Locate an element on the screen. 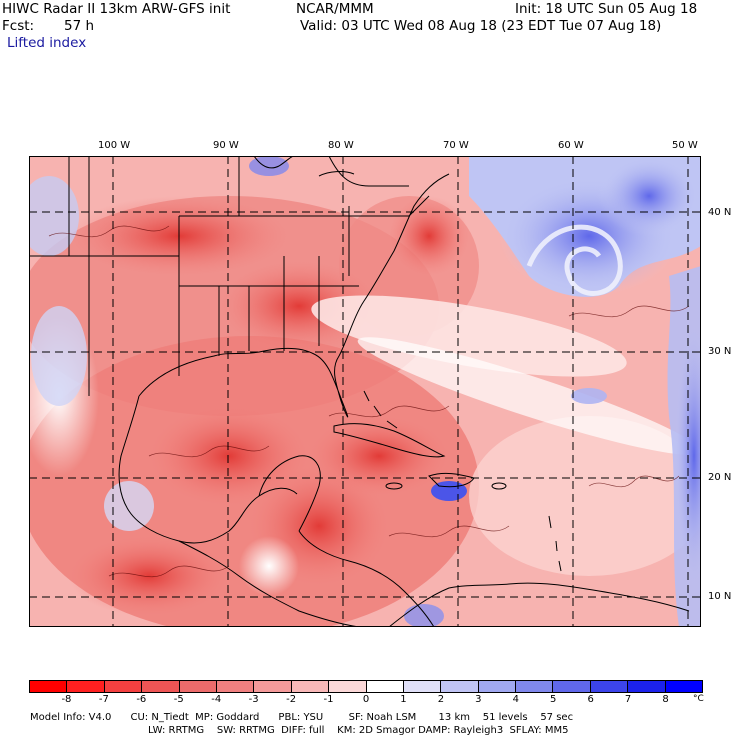 The height and width of the screenshot is (740, 740). lat-label: 10 N is located at coordinates (720, 596).